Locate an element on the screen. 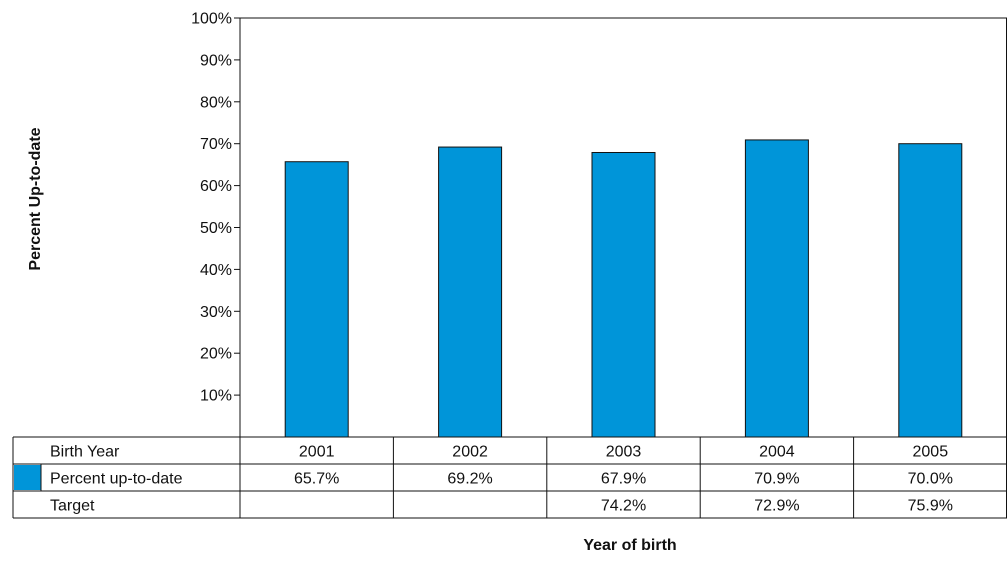  y-tick-label: 100% is located at coordinates (211, 19).